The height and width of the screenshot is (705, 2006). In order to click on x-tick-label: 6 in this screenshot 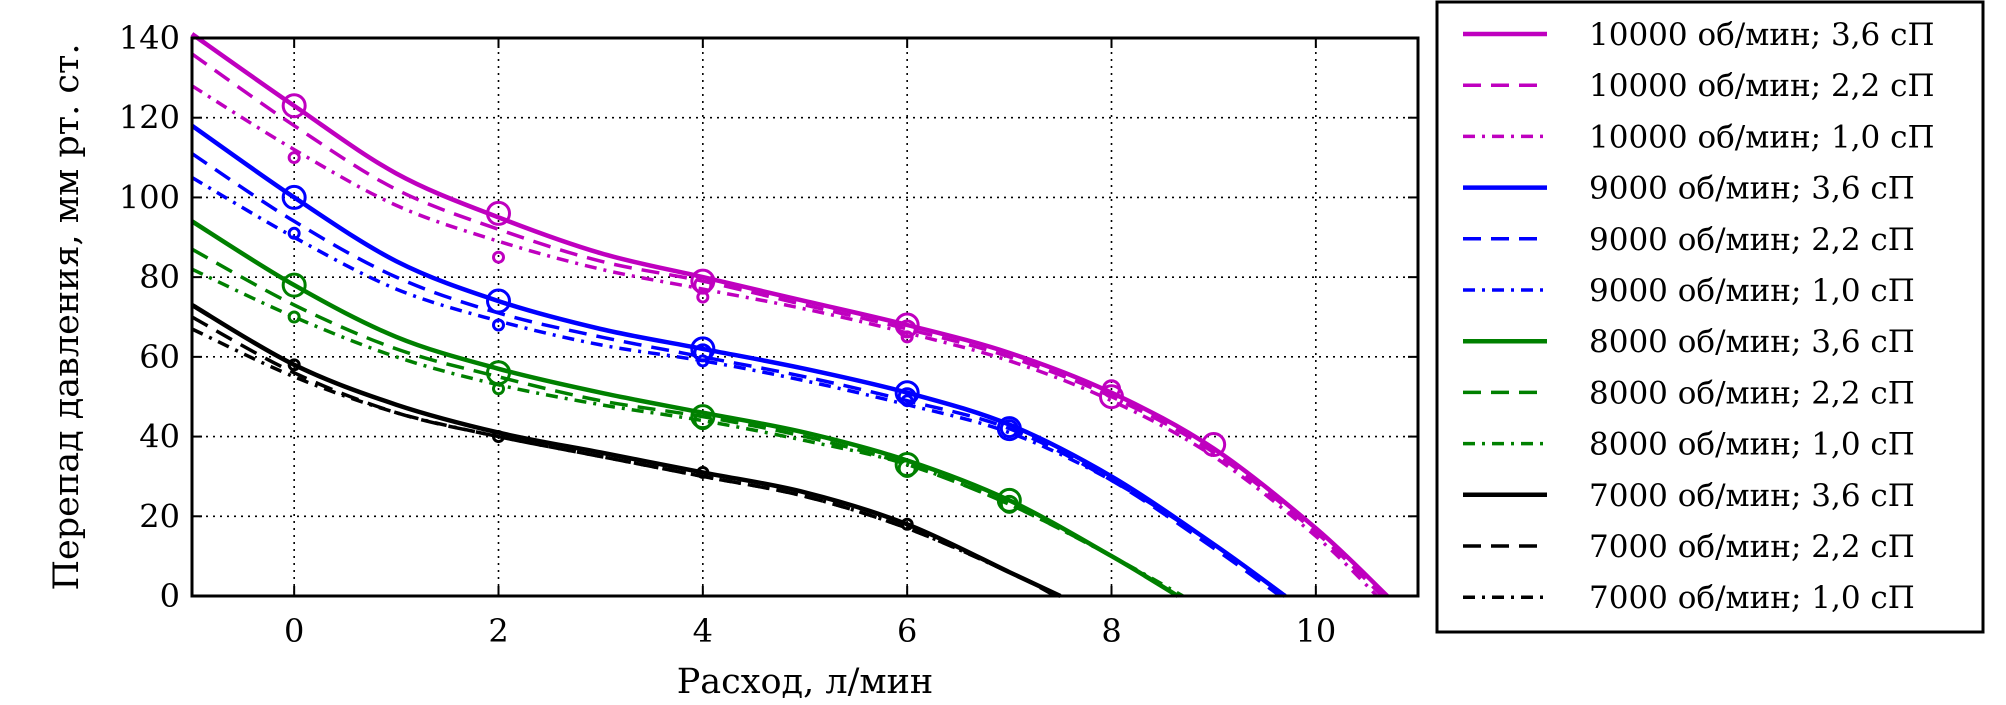, I will do `click(907, 631)`.